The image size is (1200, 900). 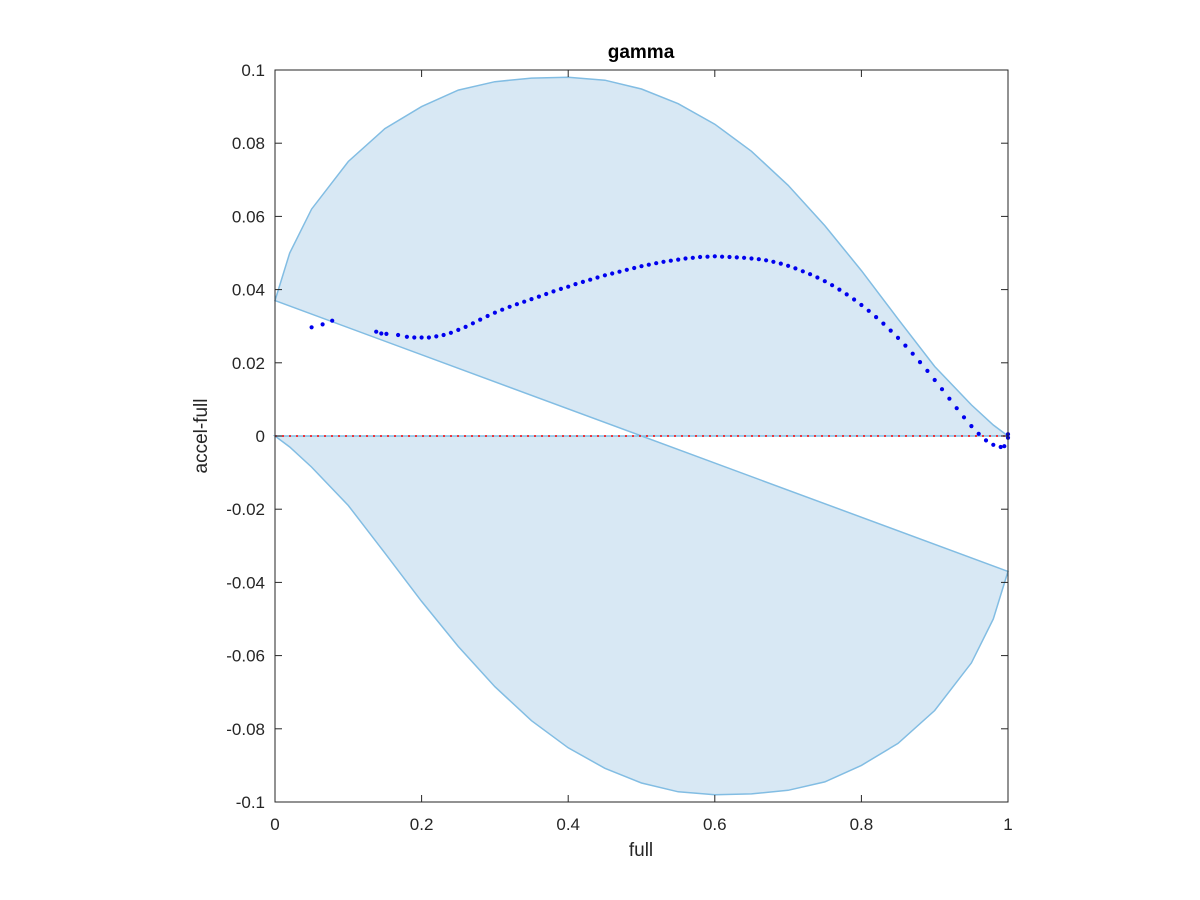 I want to click on y-tick-label: 0, so click(x=260, y=436).